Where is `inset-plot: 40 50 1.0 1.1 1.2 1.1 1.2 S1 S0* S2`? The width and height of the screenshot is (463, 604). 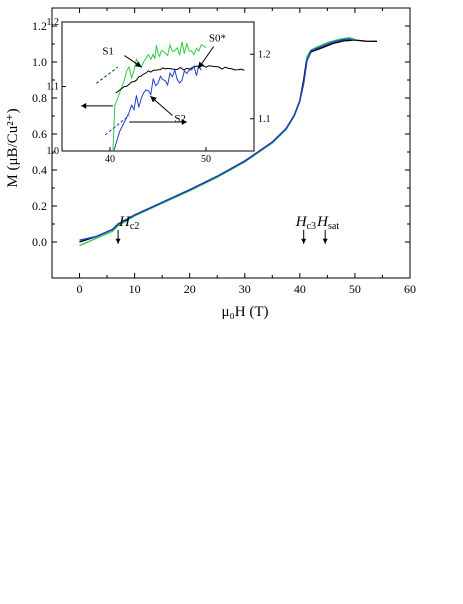
inset-plot: 40 50 1.0 1.1 1.2 1.1 1.2 S1 S0* S2 is located at coordinates (159, 91).